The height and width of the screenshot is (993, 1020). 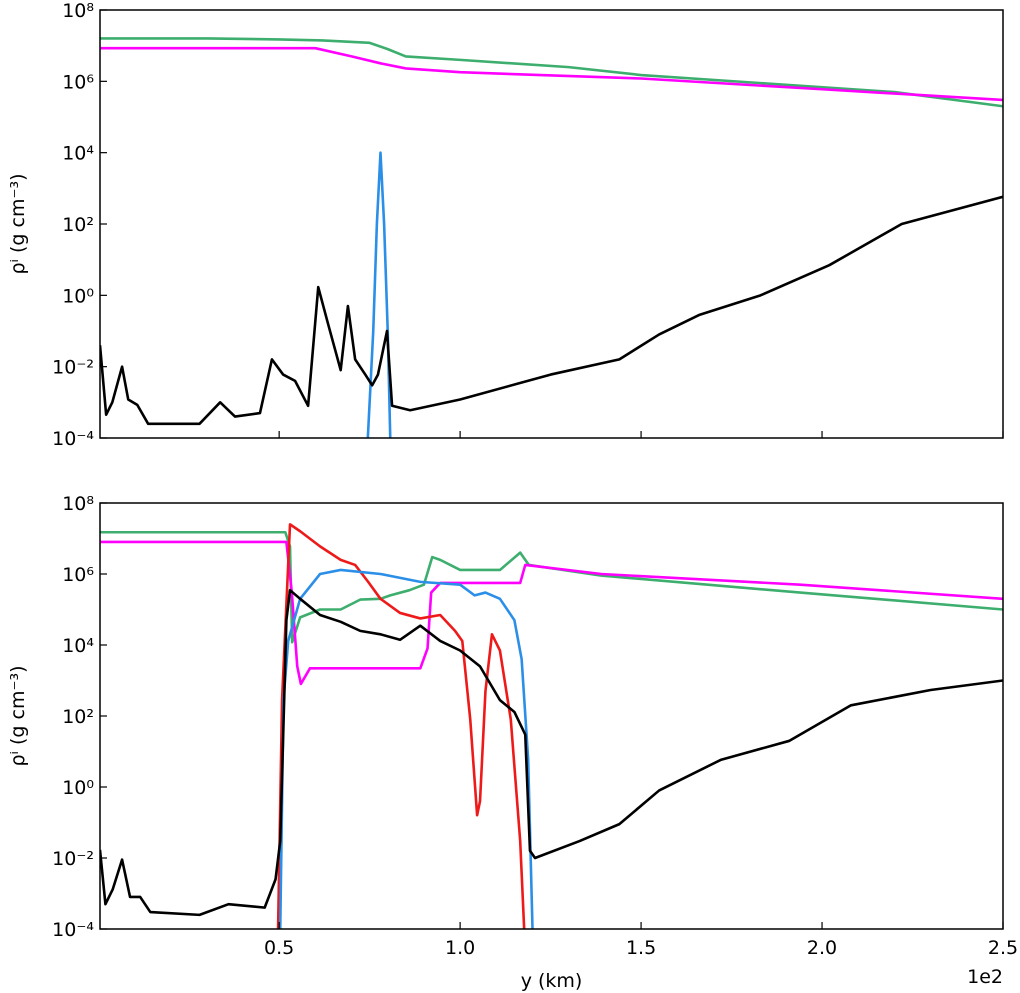 What do you see at coordinates (1003, 948) in the screenshot?
I see `x-tick-label: 2.5` at bounding box center [1003, 948].